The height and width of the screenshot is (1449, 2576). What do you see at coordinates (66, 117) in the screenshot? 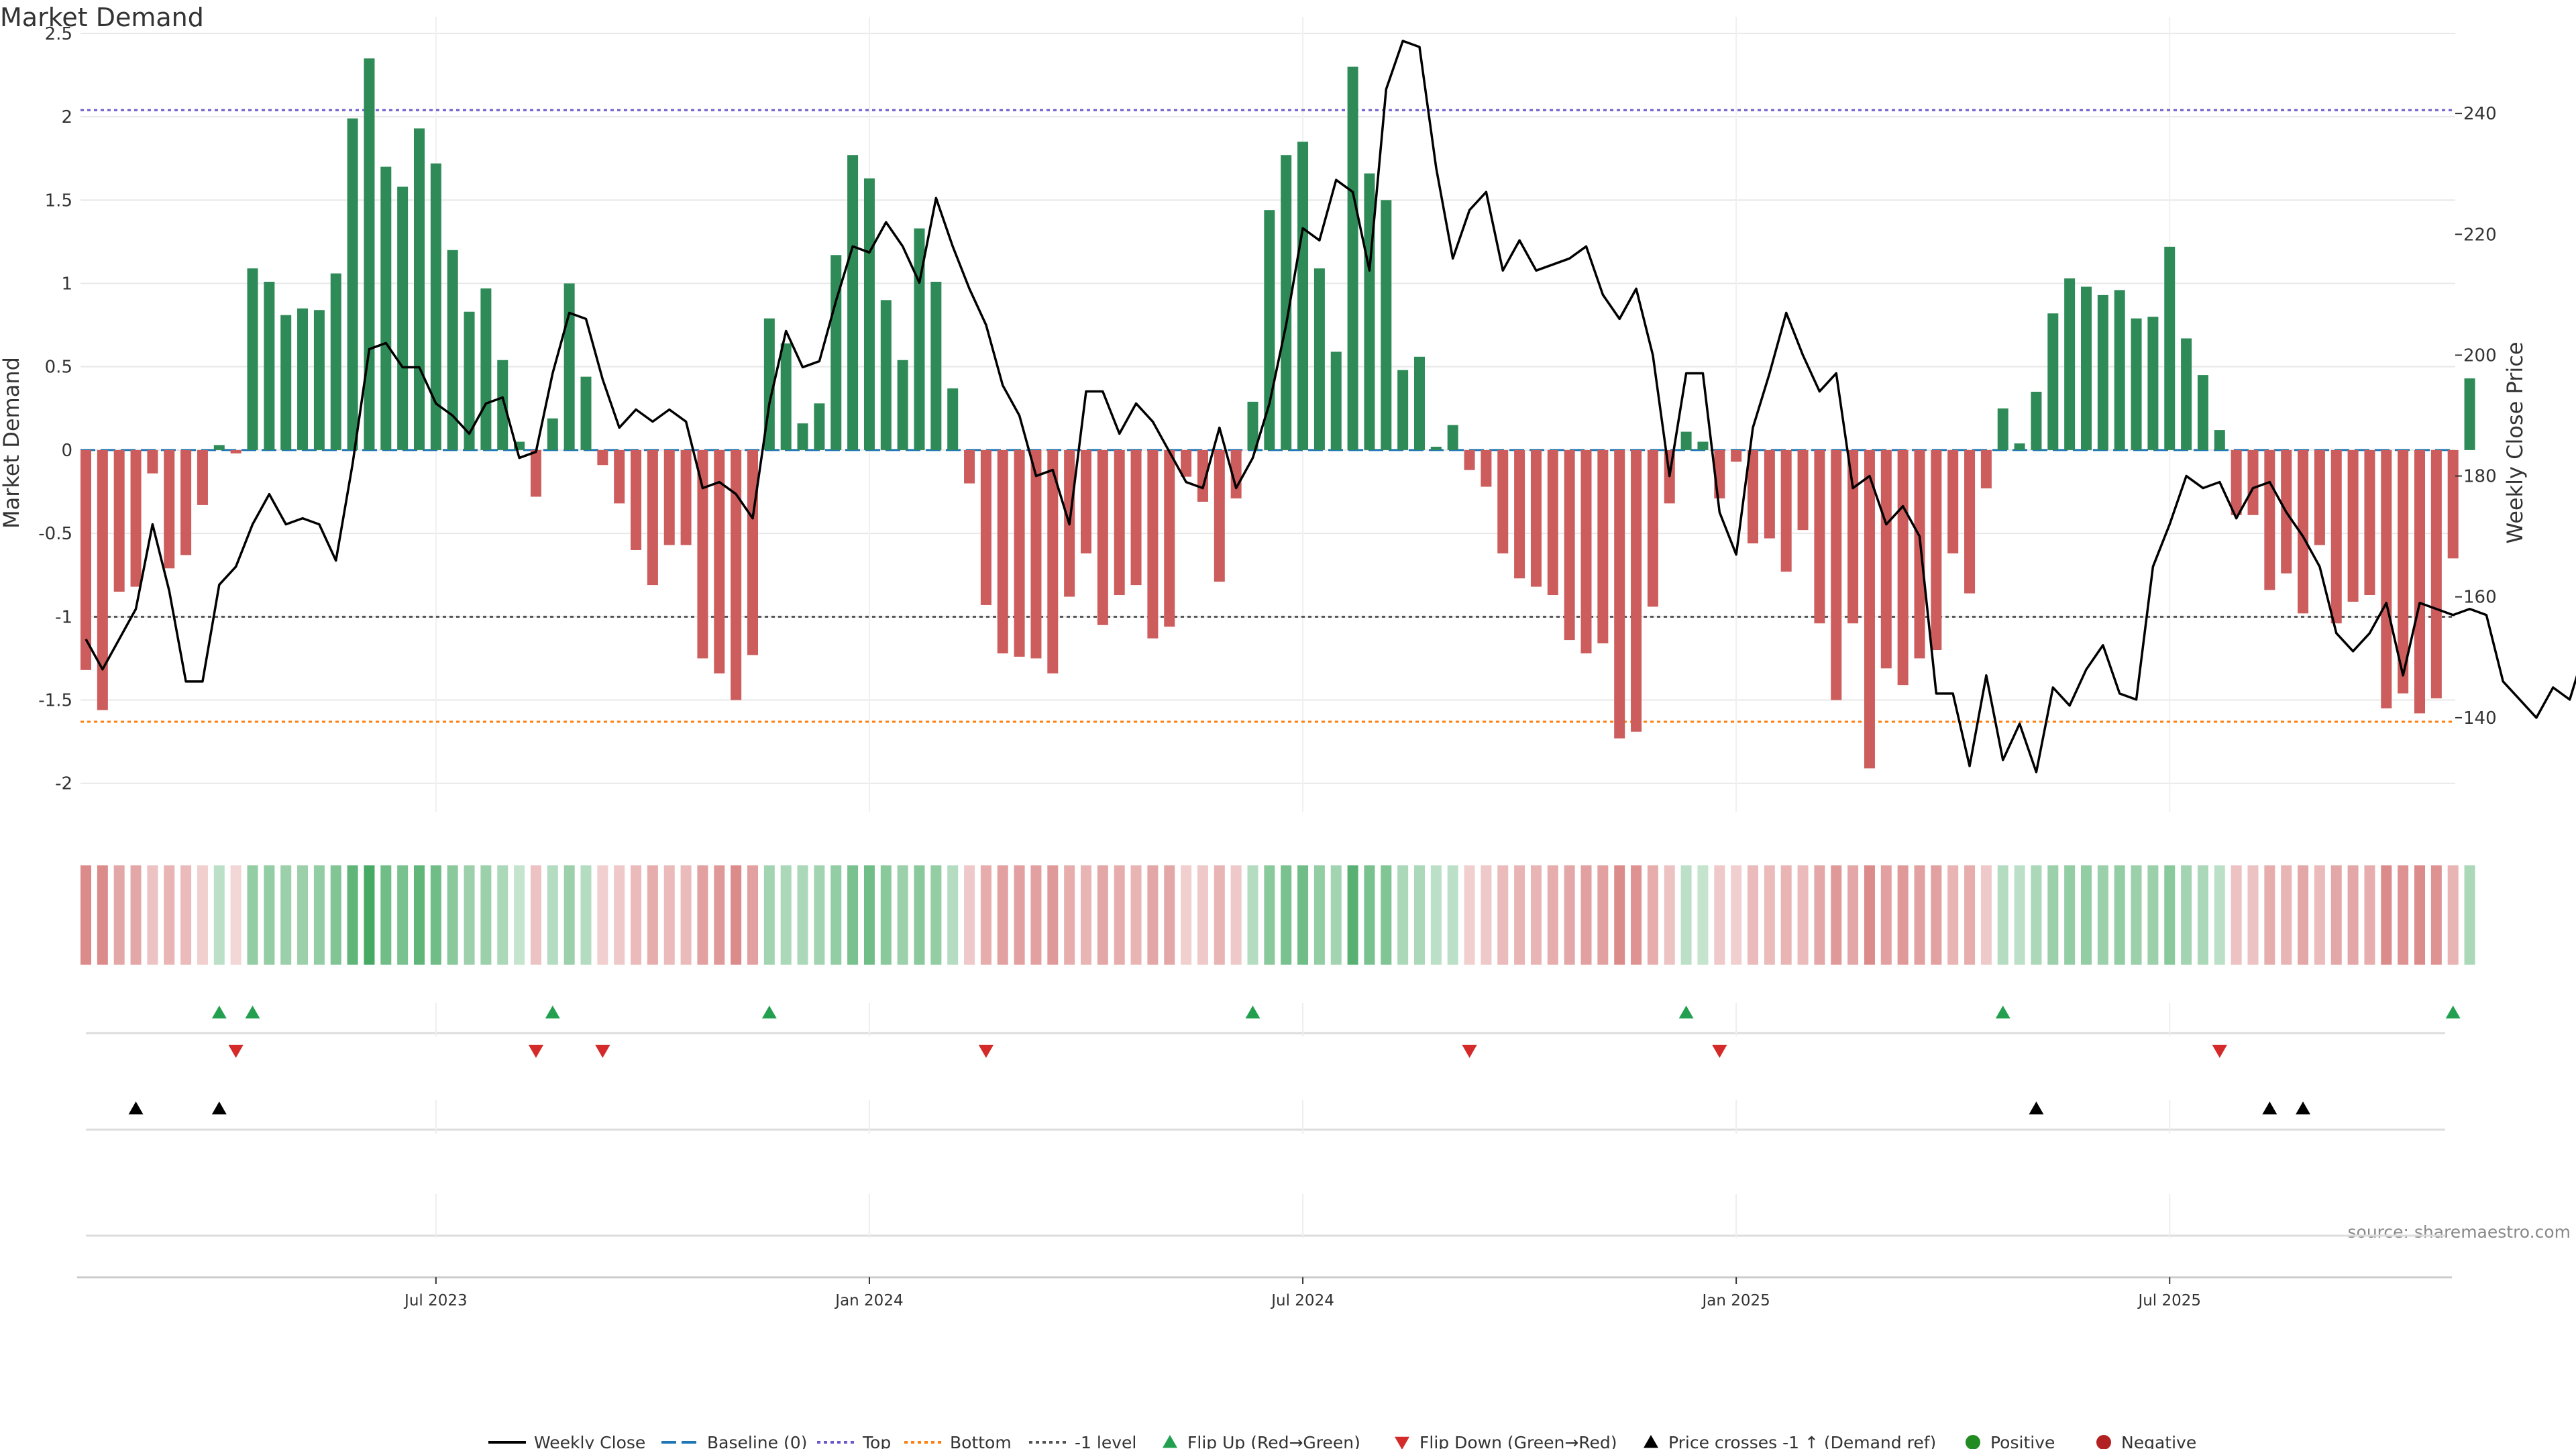
I see `y-tick-label: 2` at bounding box center [66, 117].